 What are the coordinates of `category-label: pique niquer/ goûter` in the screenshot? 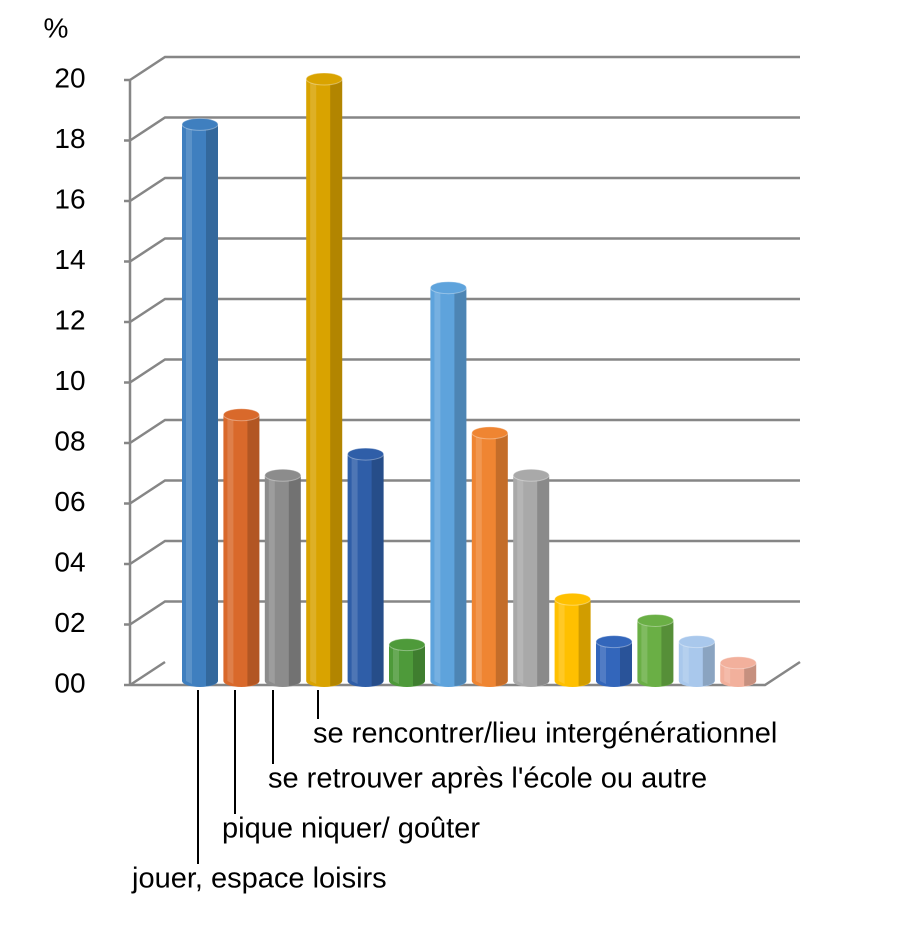 It's located at (351, 829).